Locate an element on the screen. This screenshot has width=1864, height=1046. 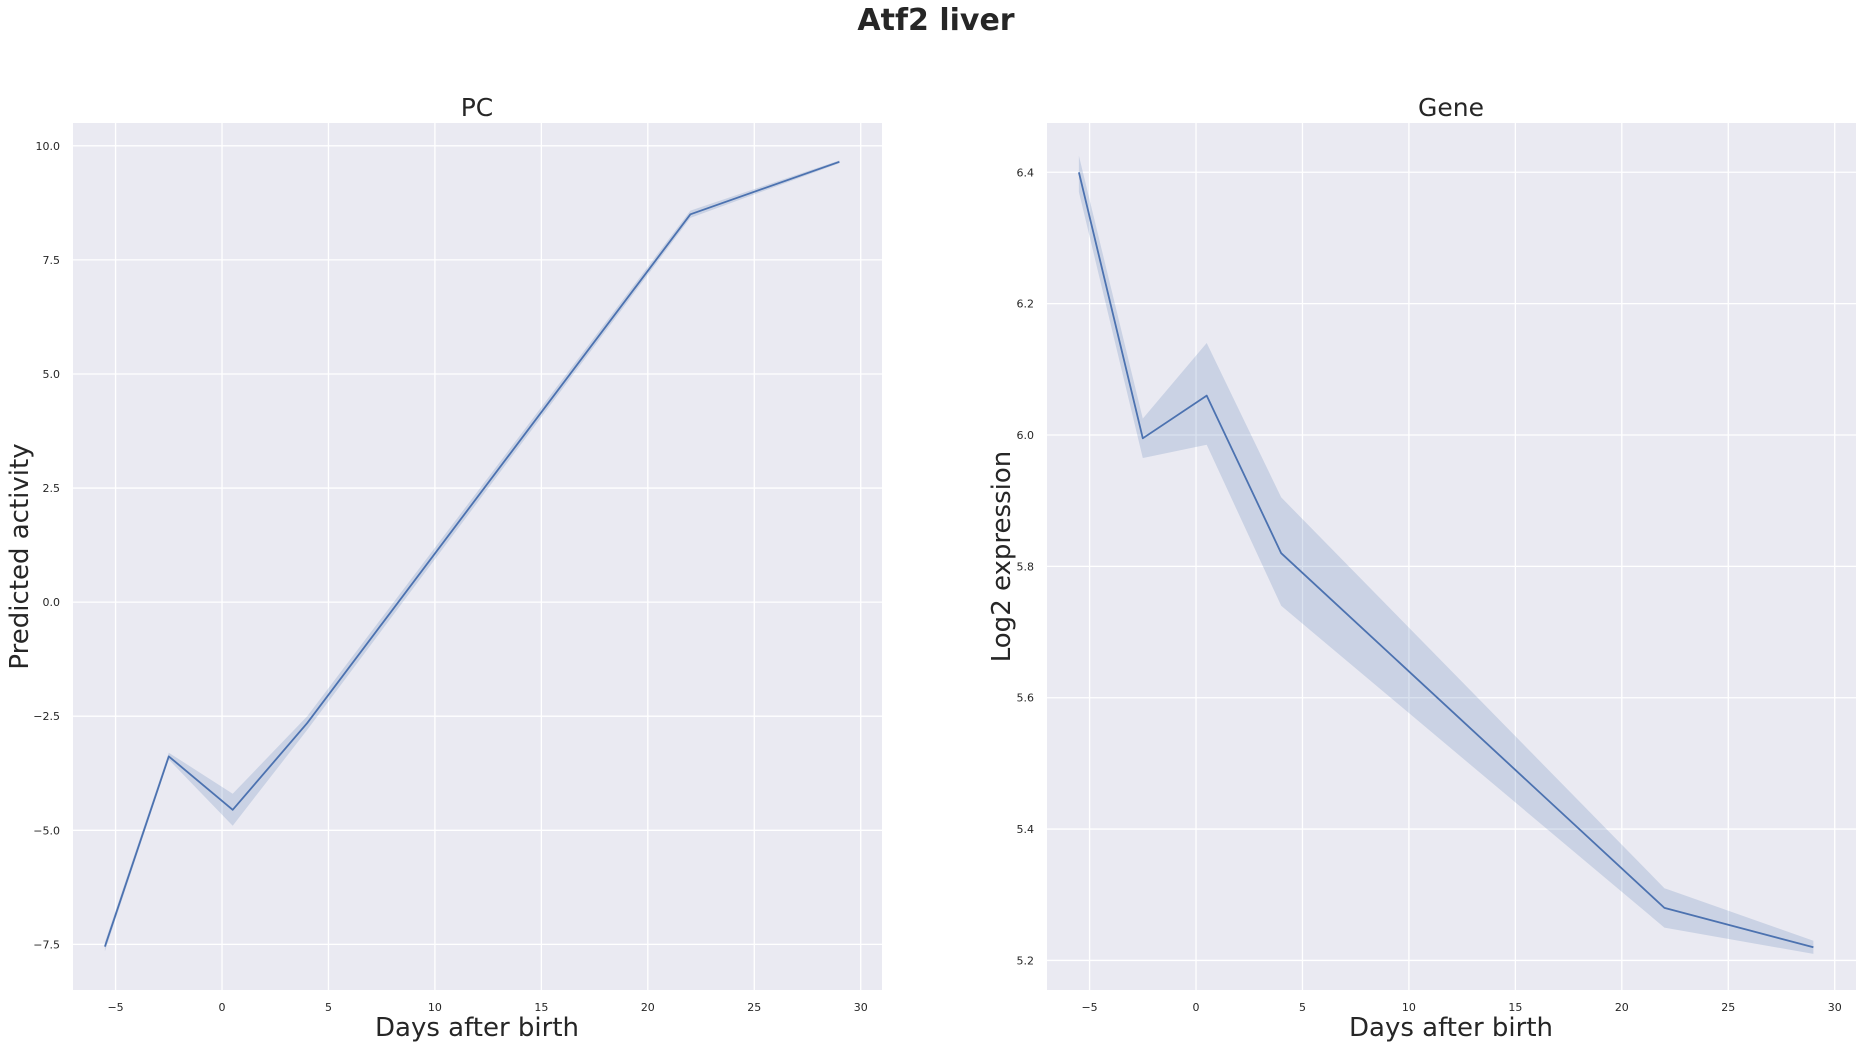
y-tick-label-gene: 6.2 is located at coordinates (1026, 304).